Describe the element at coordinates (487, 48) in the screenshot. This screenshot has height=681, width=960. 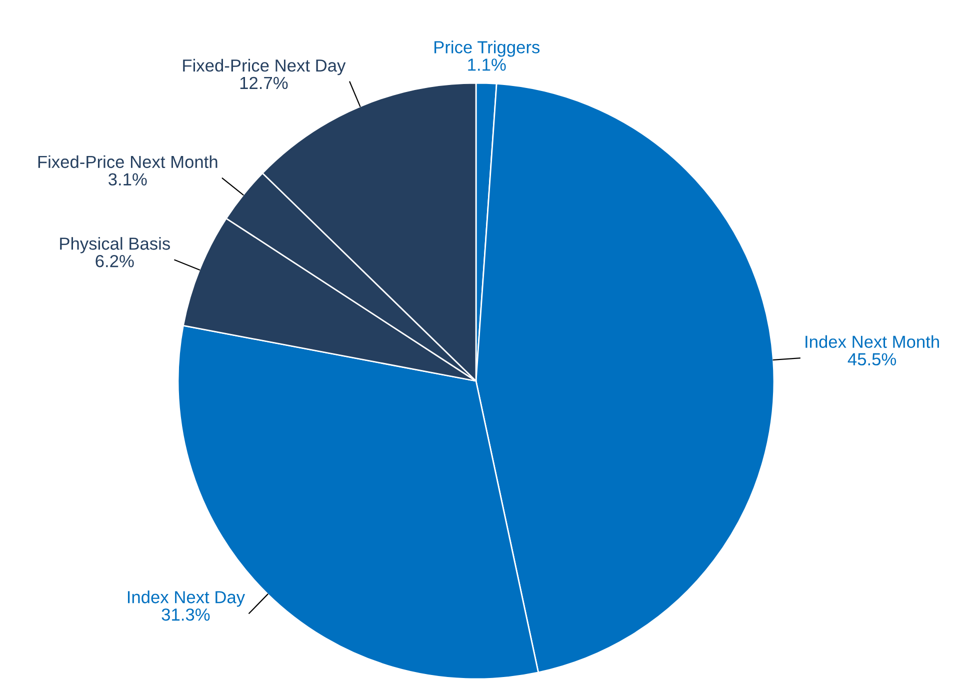
I see `slice-label: Price Triggers` at that location.